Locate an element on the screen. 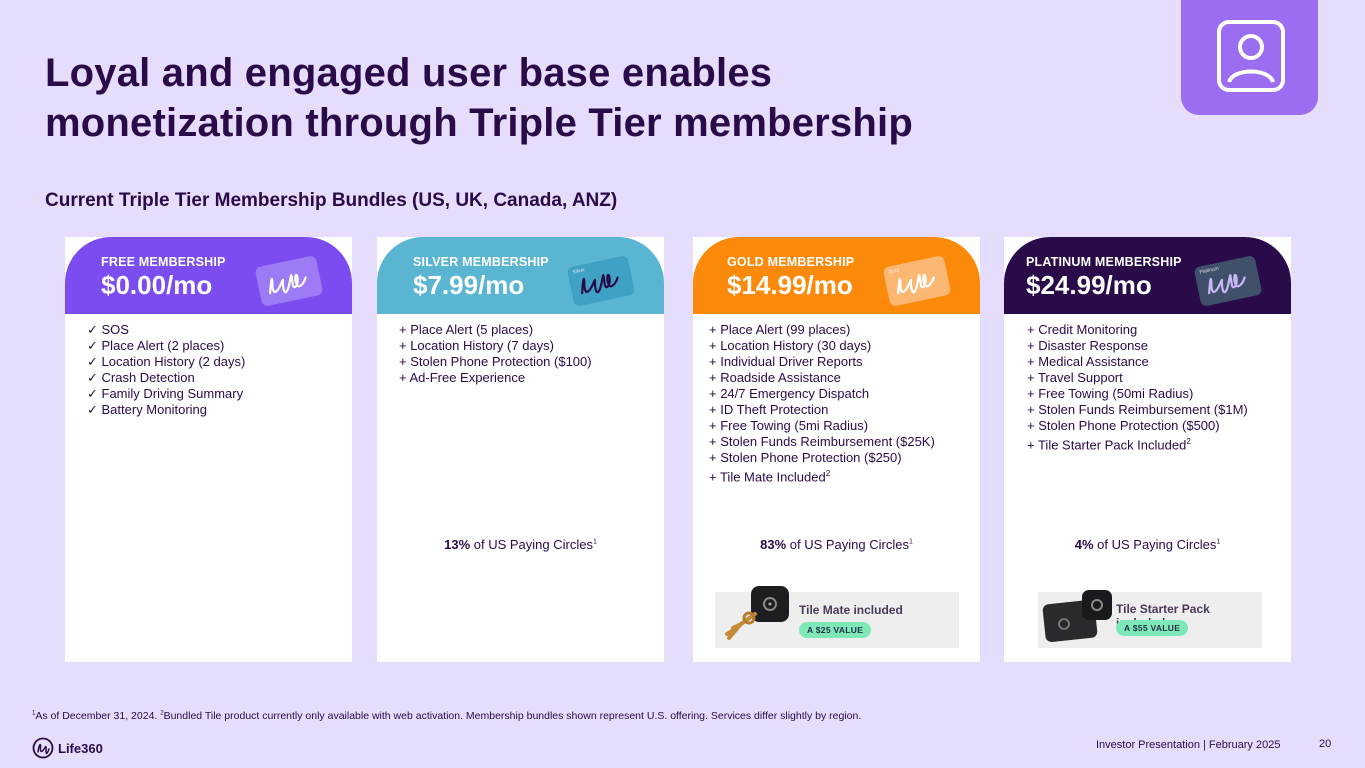 The height and width of the screenshot is (768, 1365). feature-item: + Travel Support is located at coordinates (1075, 377).